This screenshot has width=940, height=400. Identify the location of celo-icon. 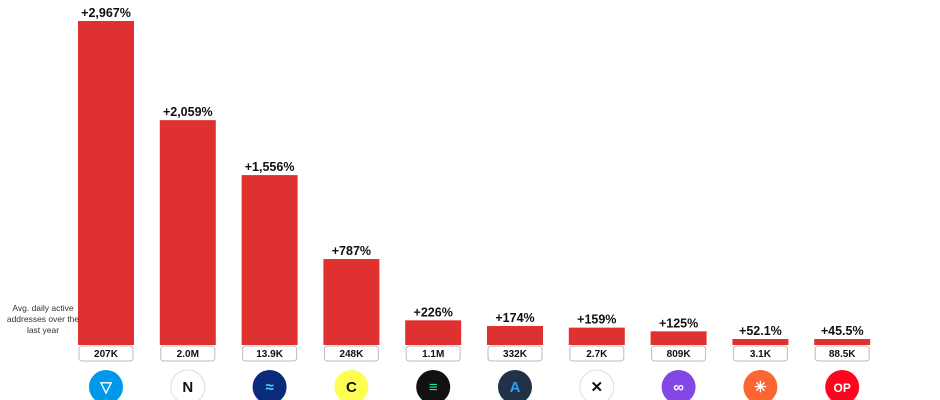
(351, 385).